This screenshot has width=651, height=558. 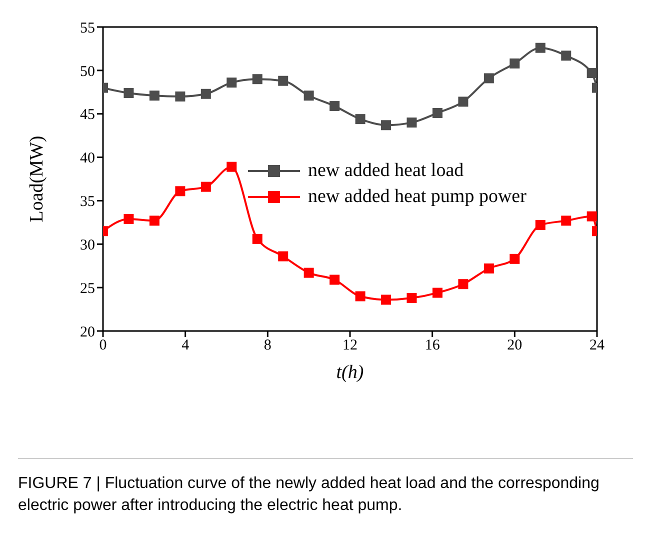 I want to click on y-axis-title: Load(MW), so click(x=37, y=179).